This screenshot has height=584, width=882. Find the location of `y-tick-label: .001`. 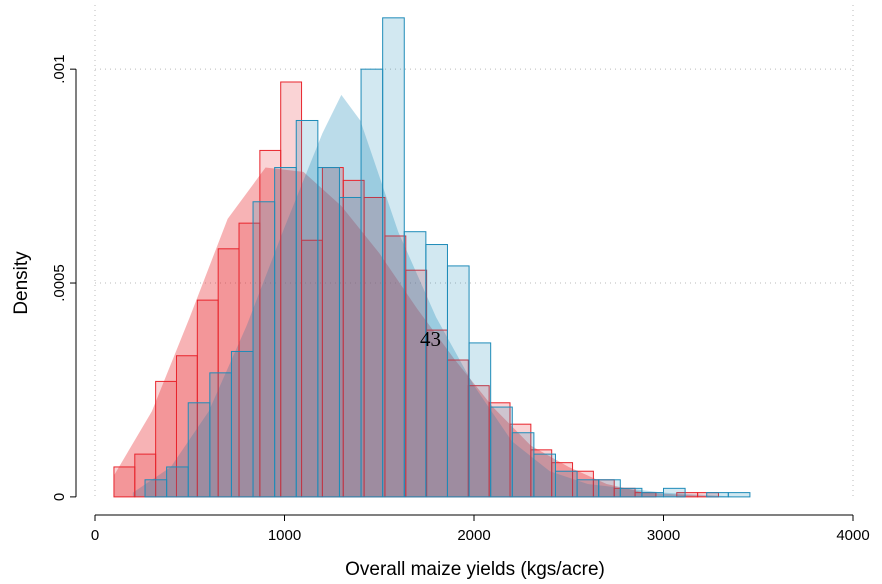

y-tick-label: .001 is located at coordinates (59, 69).